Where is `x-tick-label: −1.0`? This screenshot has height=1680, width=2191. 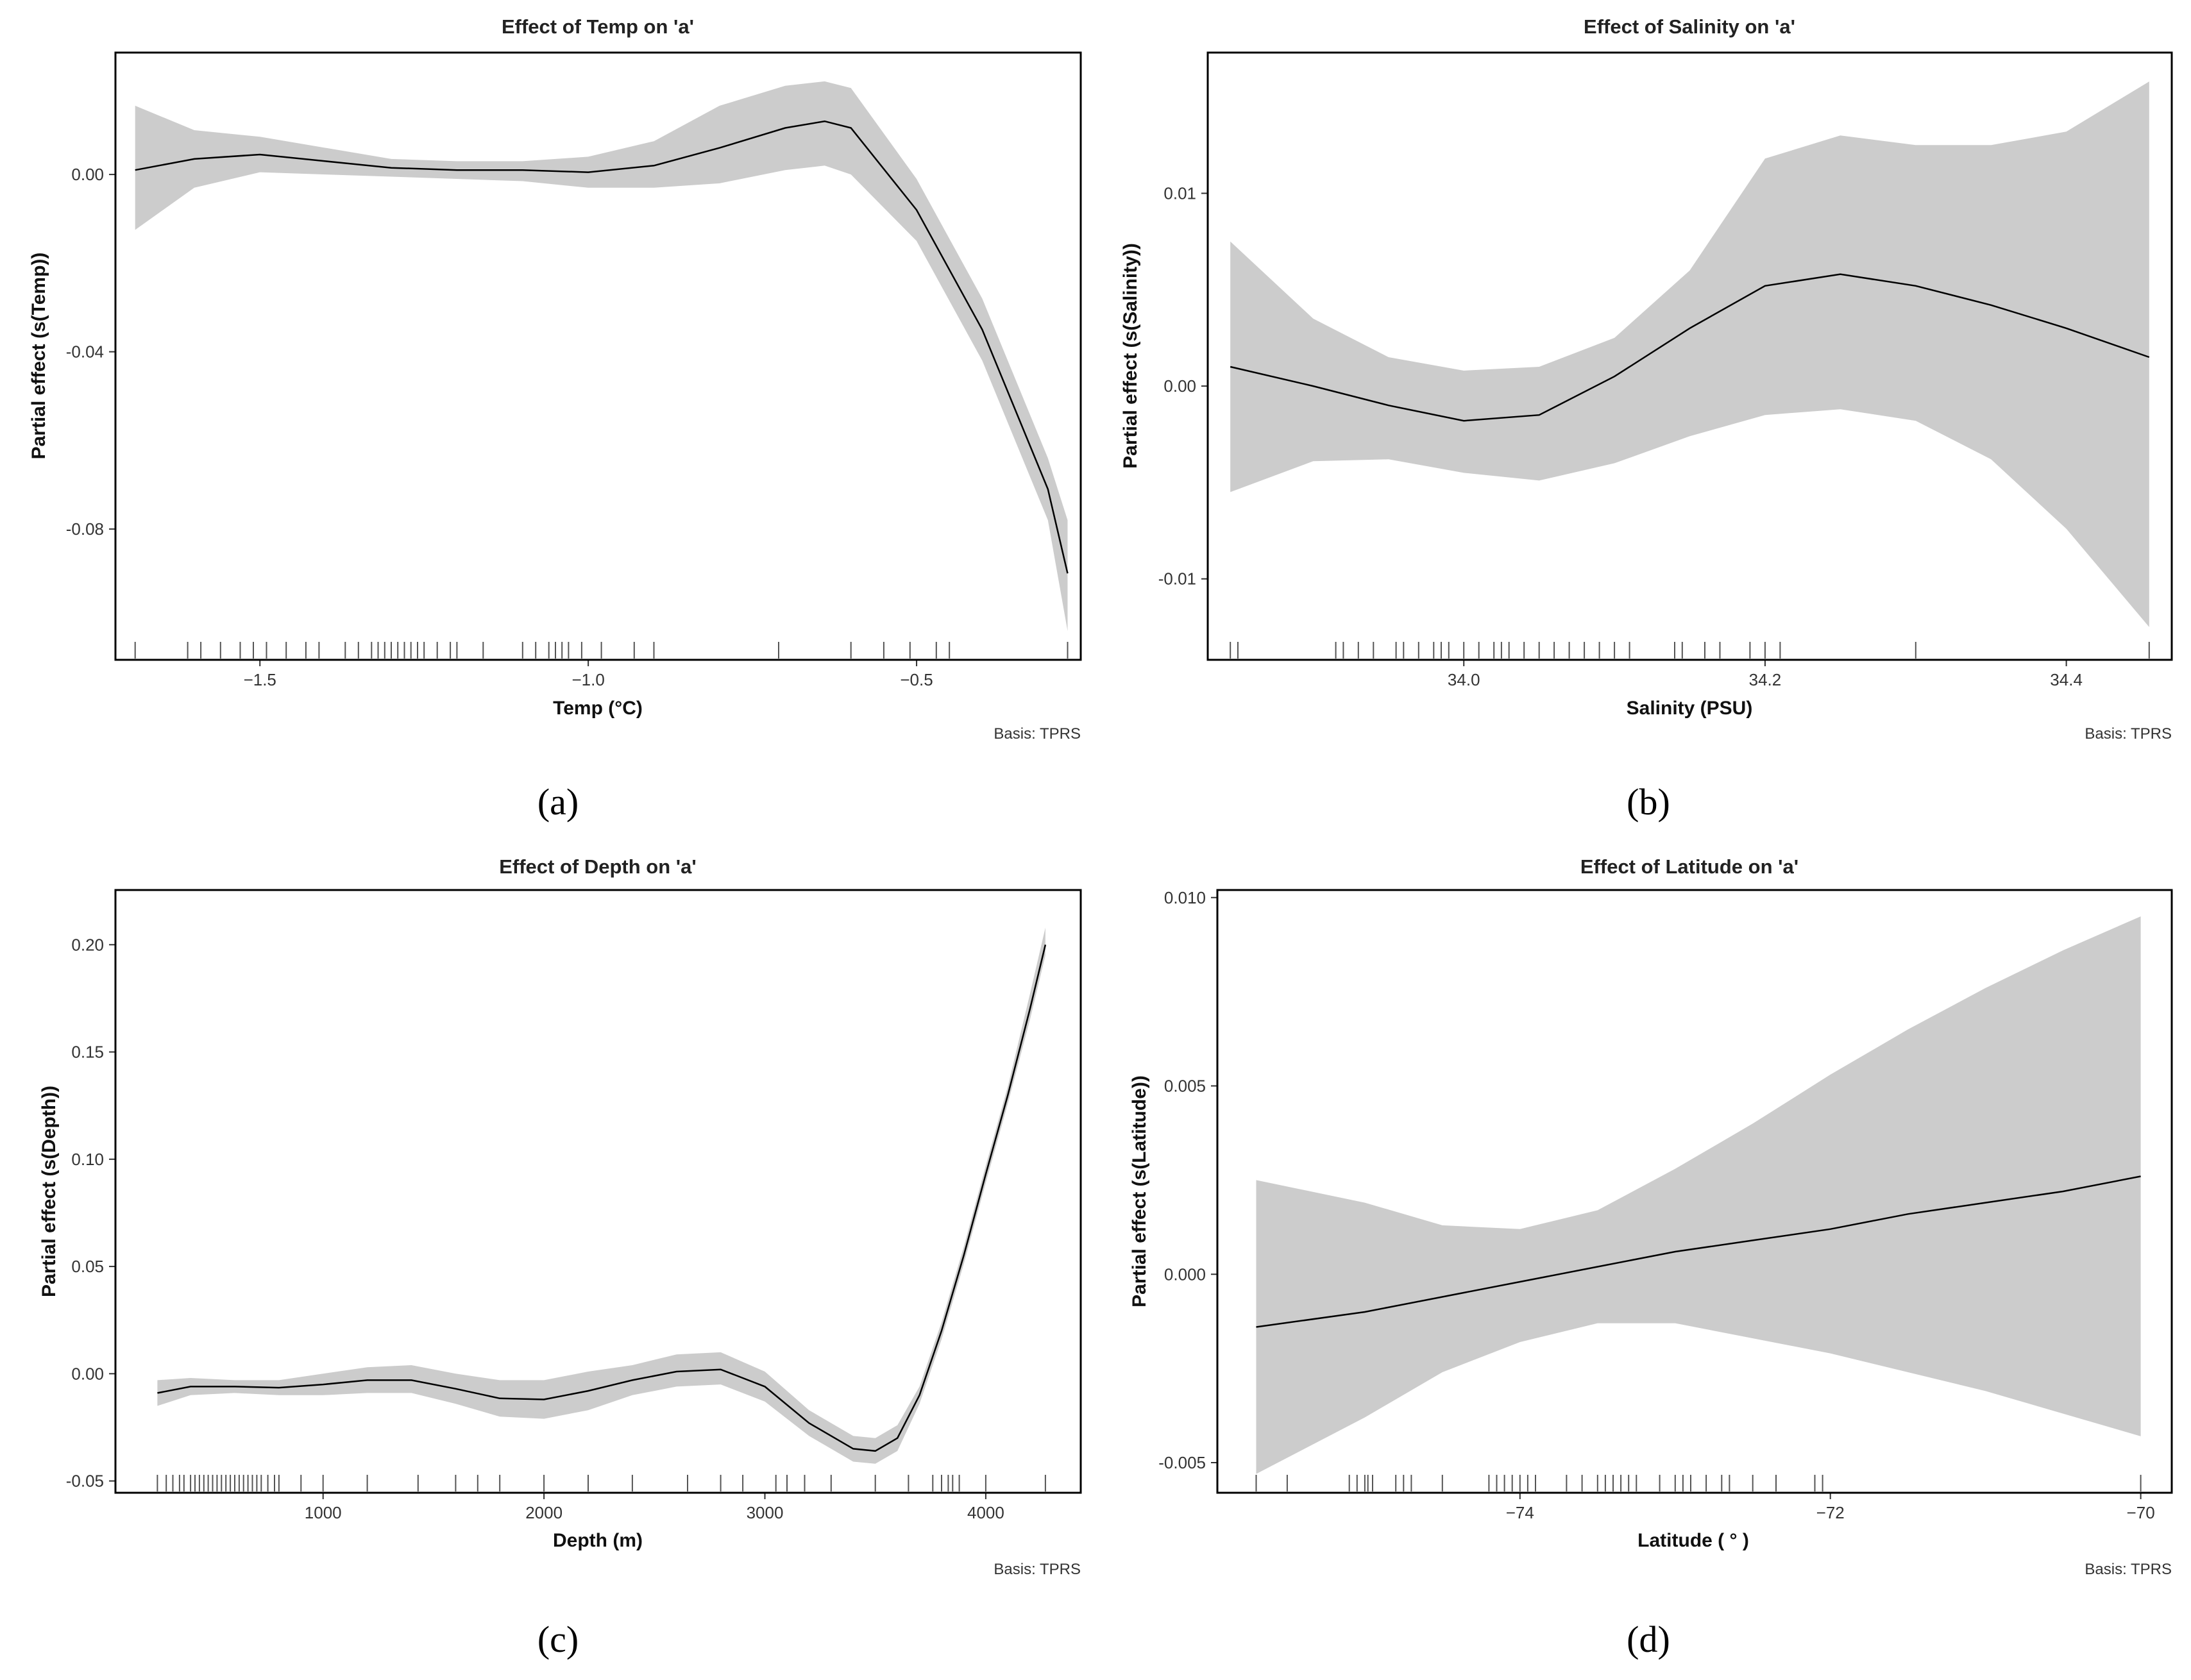 x-tick-label: −1.0 is located at coordinates (587, 679).